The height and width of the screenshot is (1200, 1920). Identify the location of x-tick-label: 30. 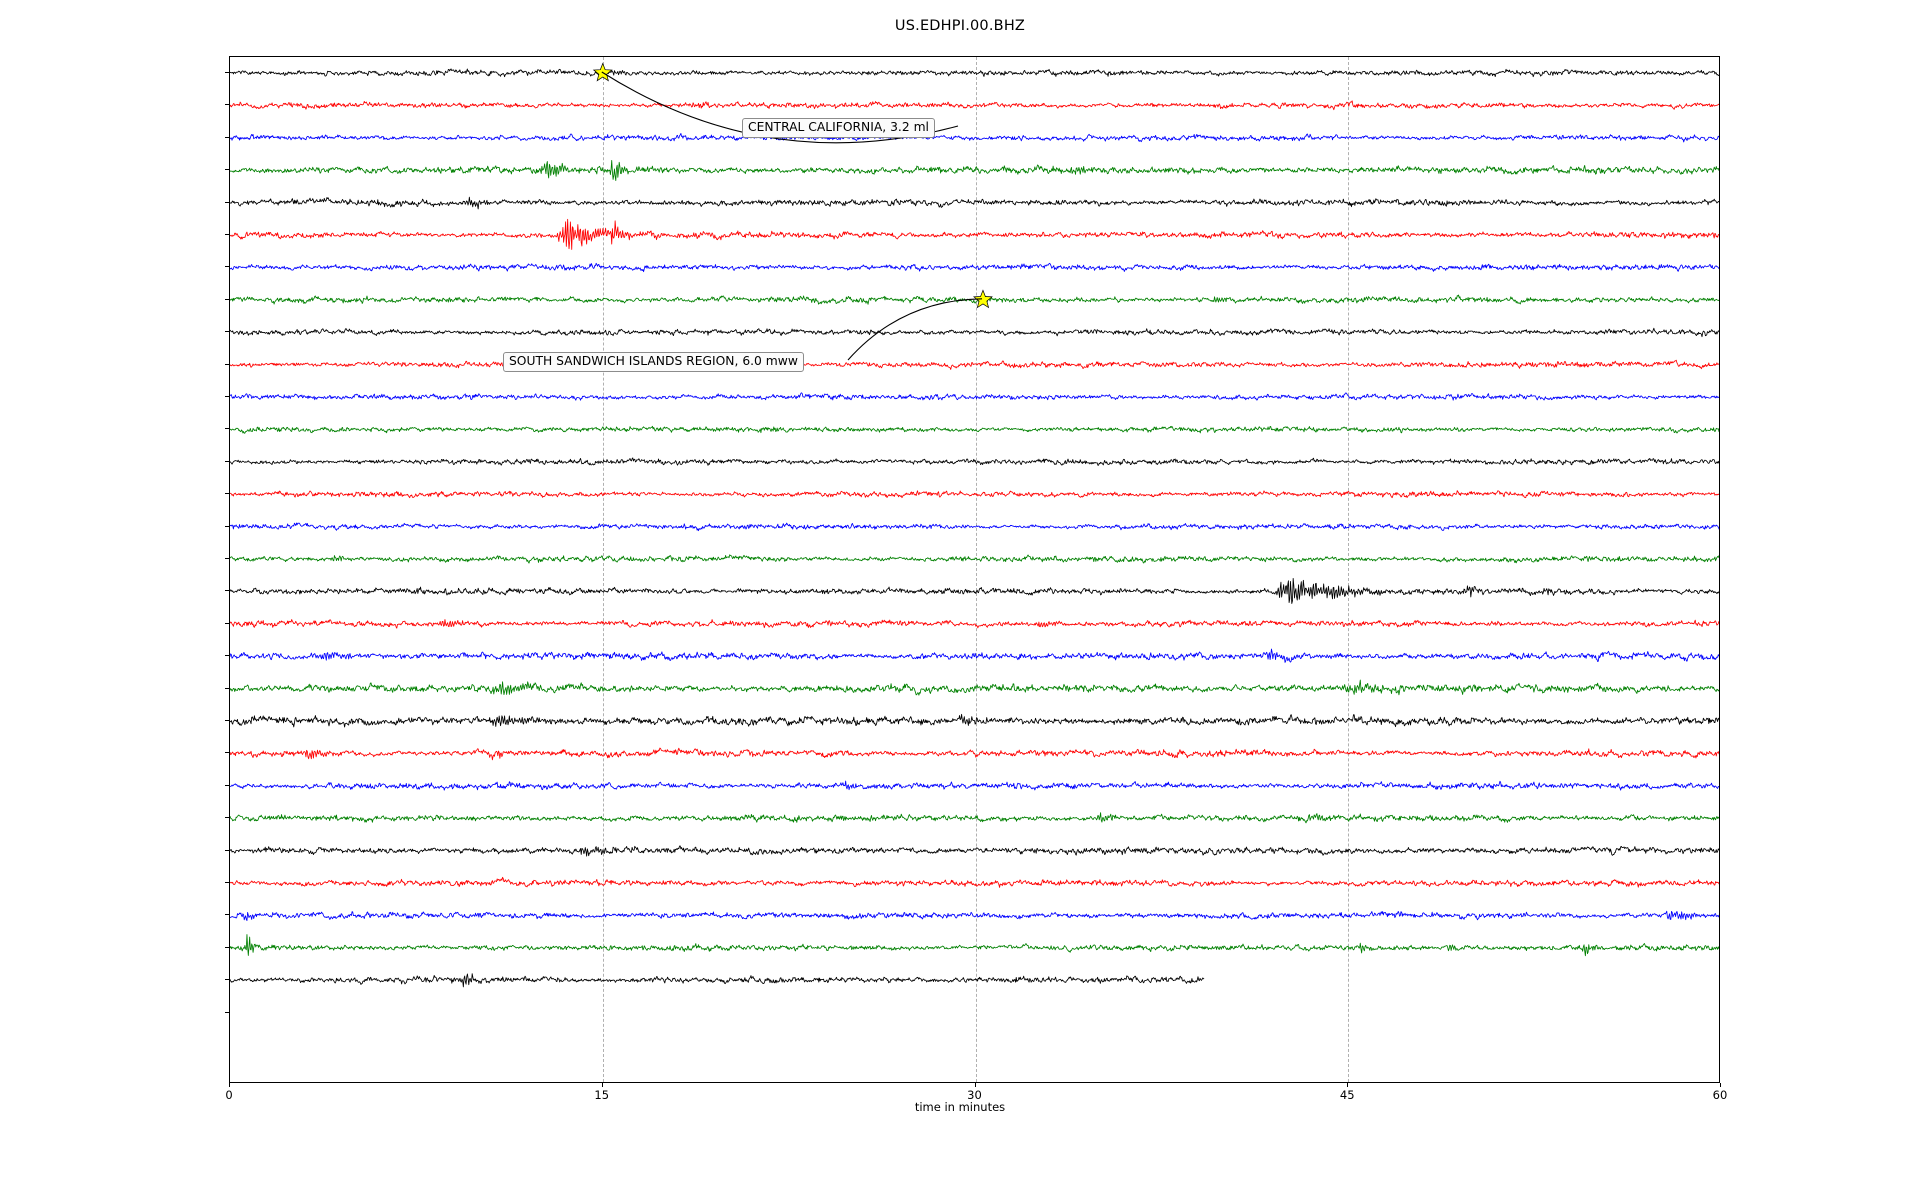
(974, 1095).